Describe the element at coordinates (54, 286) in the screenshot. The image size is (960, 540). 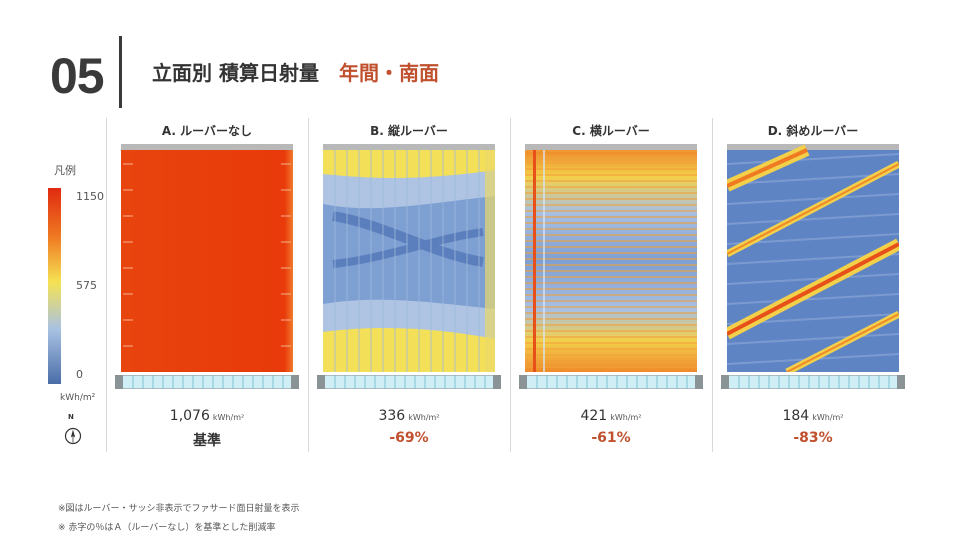
I see `legend-color-scale` at that location.